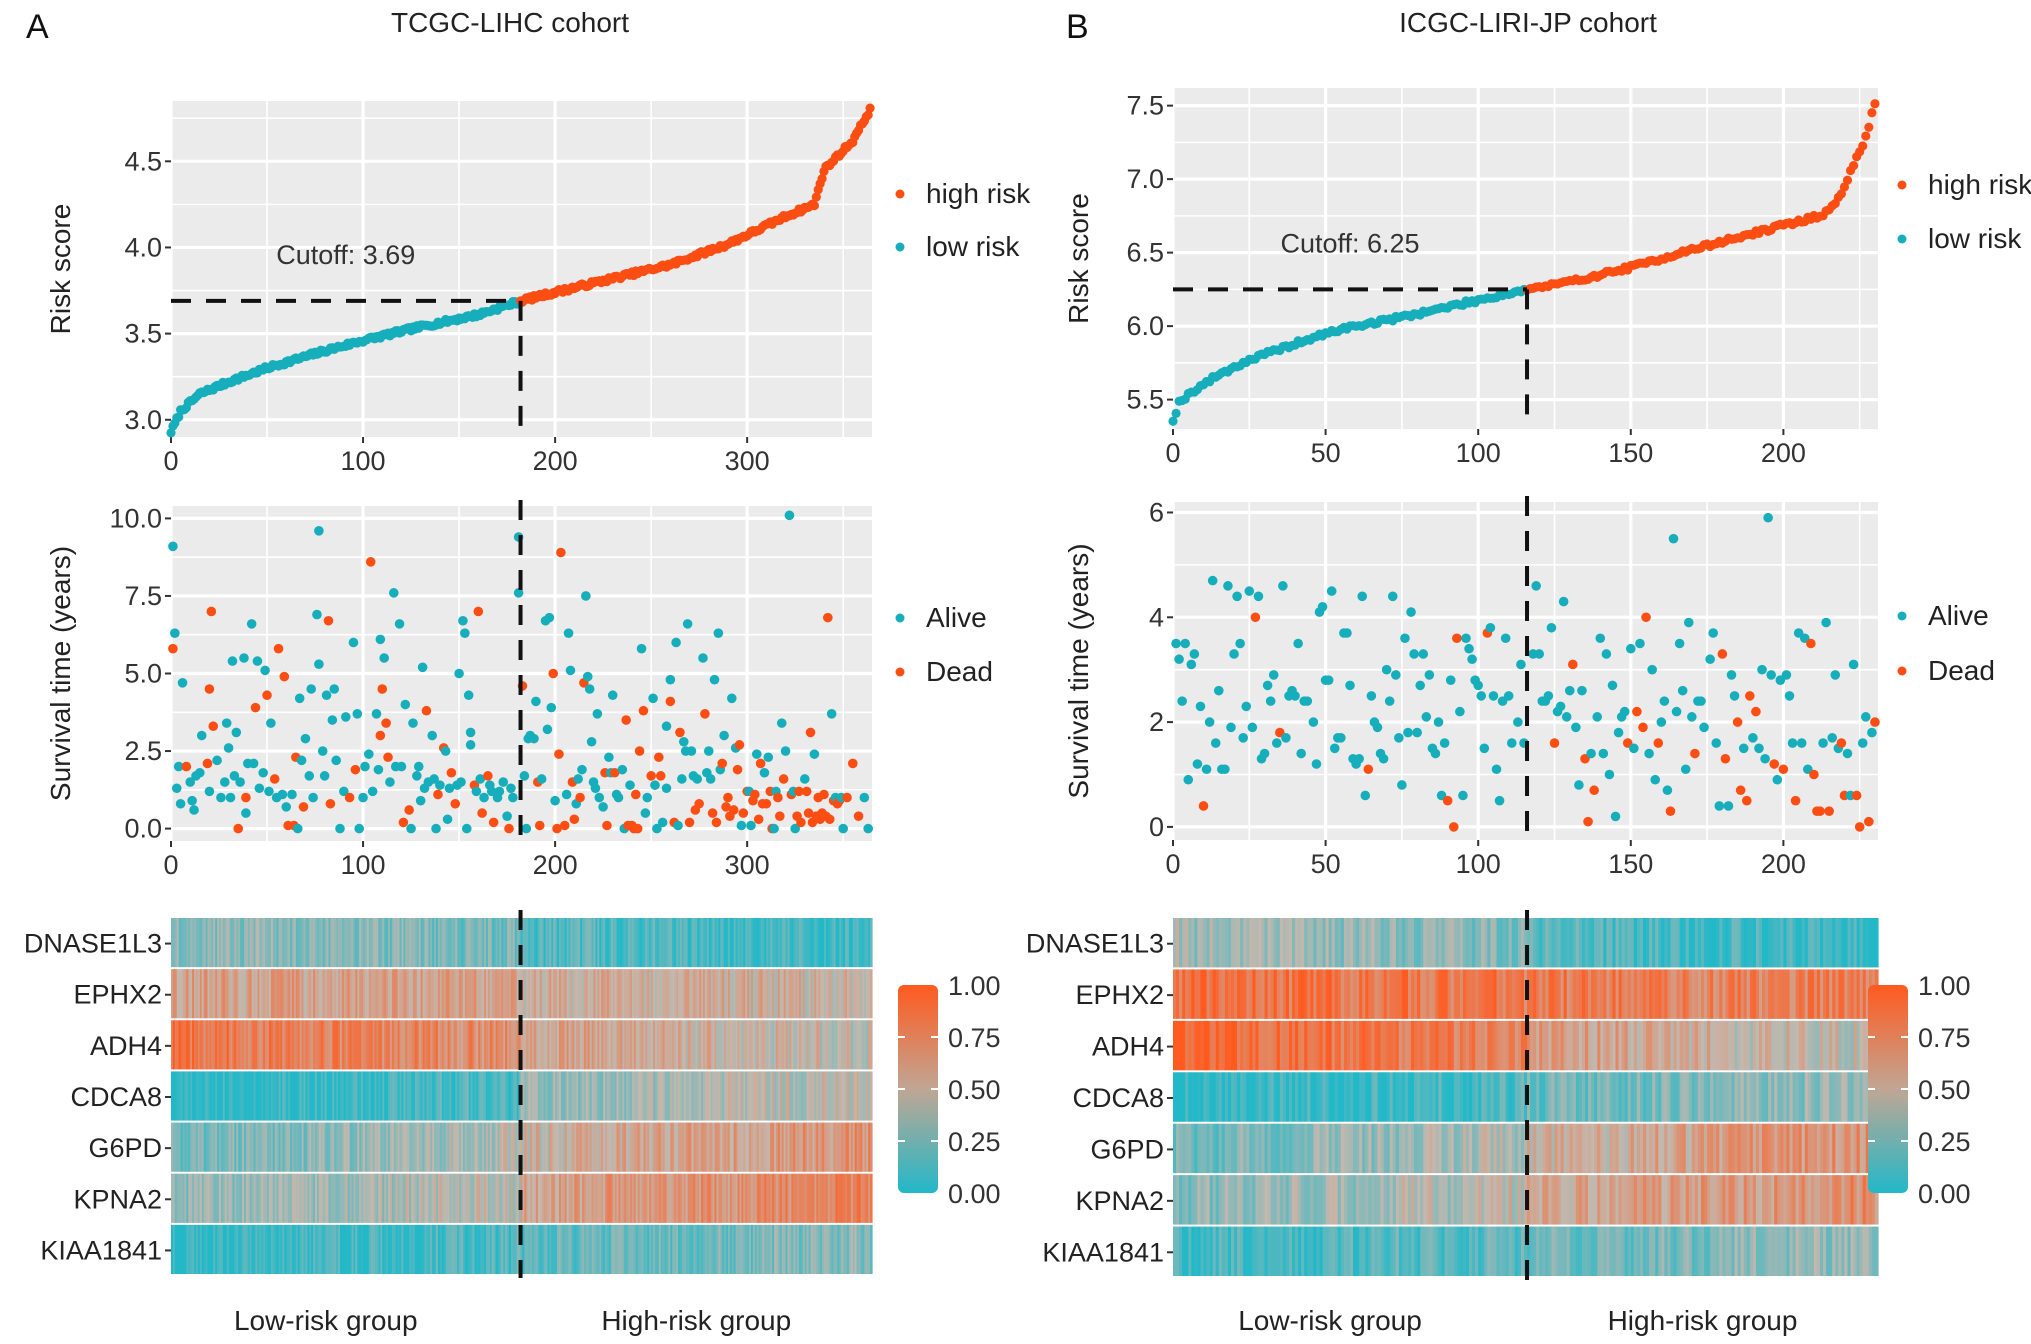 The image size is (2031, 1344). What do you see at coordinates (1526, 943) in the screenshot?
I see `heatmap-row` at bounding box center [1526, 943].